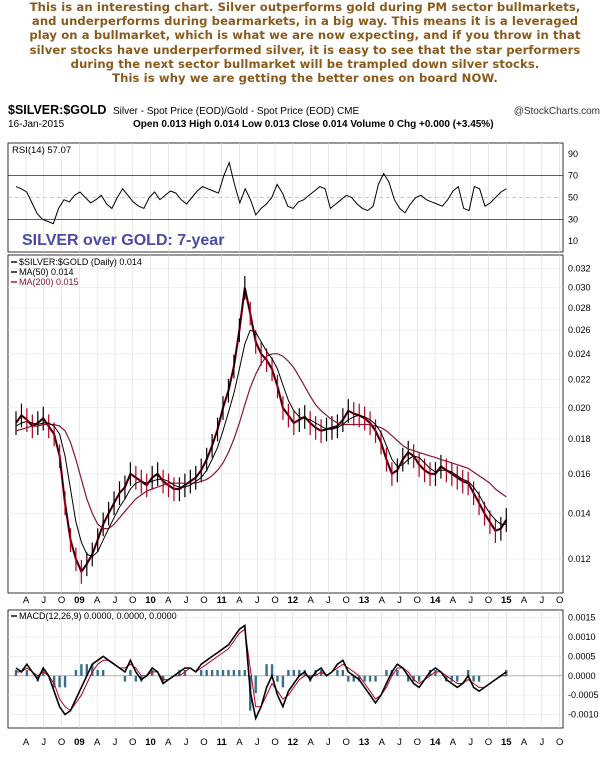  Describe the element at coordinates (557, 111) in the screenshot. I see `chart-credit: @StockCharts.com` at that location.